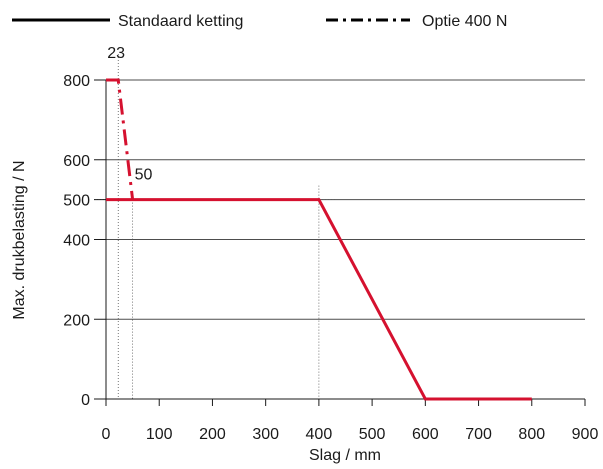 The image size is (603, 469). I want to click on y-tick-label-400: 400, so click(76, 241).